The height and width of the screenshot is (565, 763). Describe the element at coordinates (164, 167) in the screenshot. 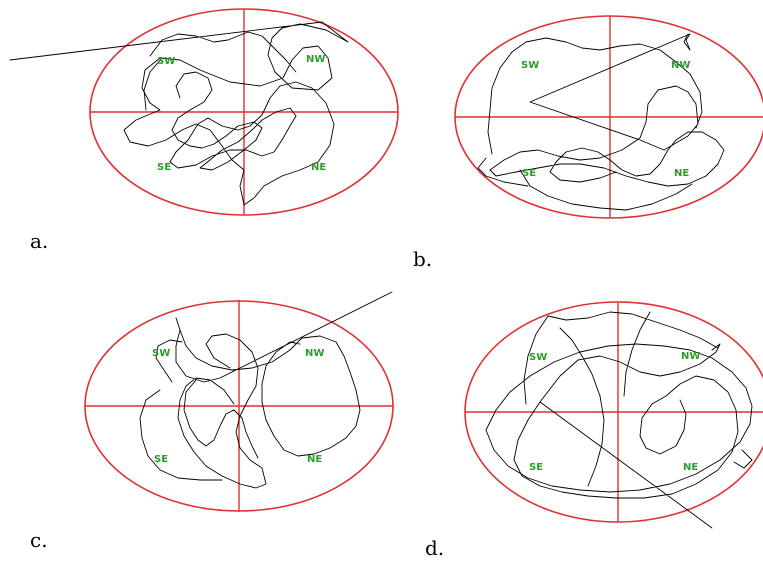

I see `quadrant-label-se-a: SE` at that location.